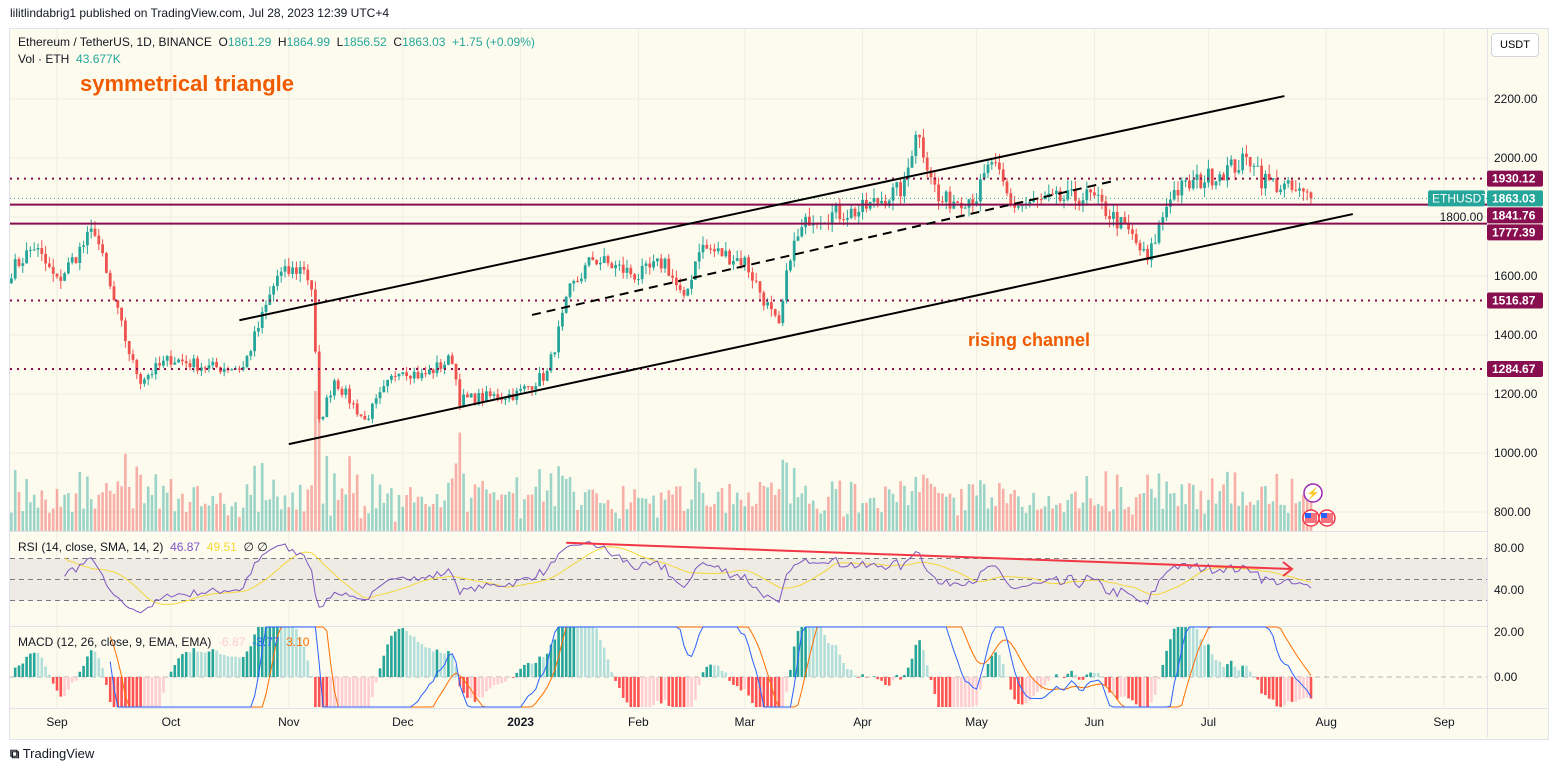 The image size is (1557, 772). Describe the element at coordinates (266, 642) in the screenshot. I see `macd-line-value: -3.77` at that location.